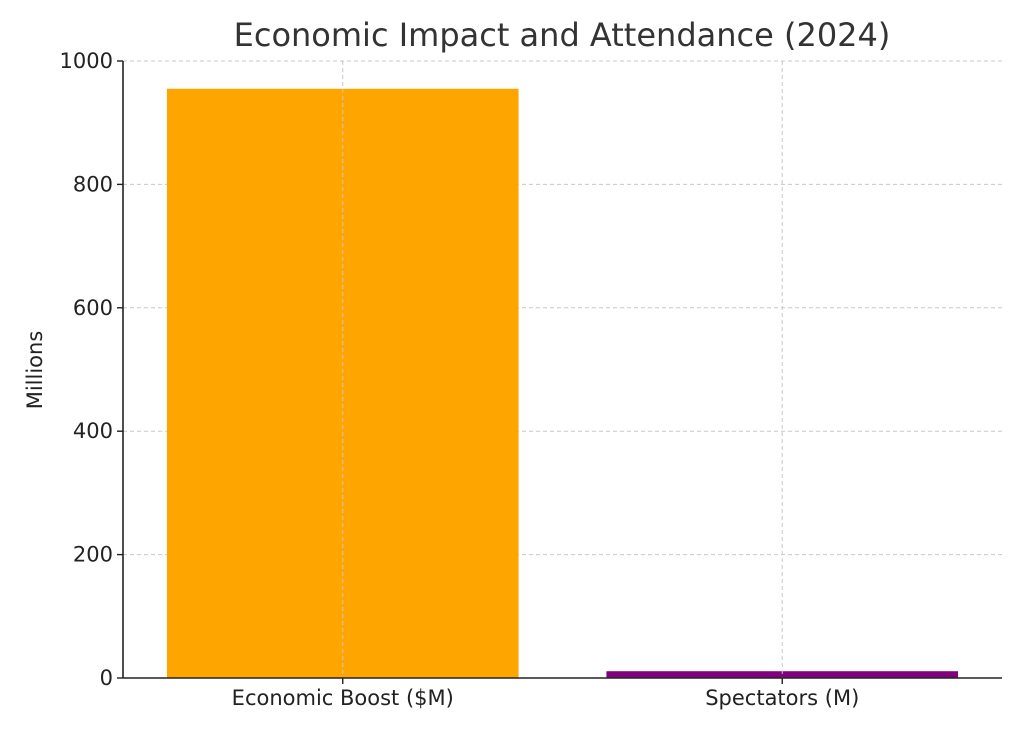 This screenshot has width=1024, height=731. I want to click on x-tick-label: Spectators (M), so click(782, 698).